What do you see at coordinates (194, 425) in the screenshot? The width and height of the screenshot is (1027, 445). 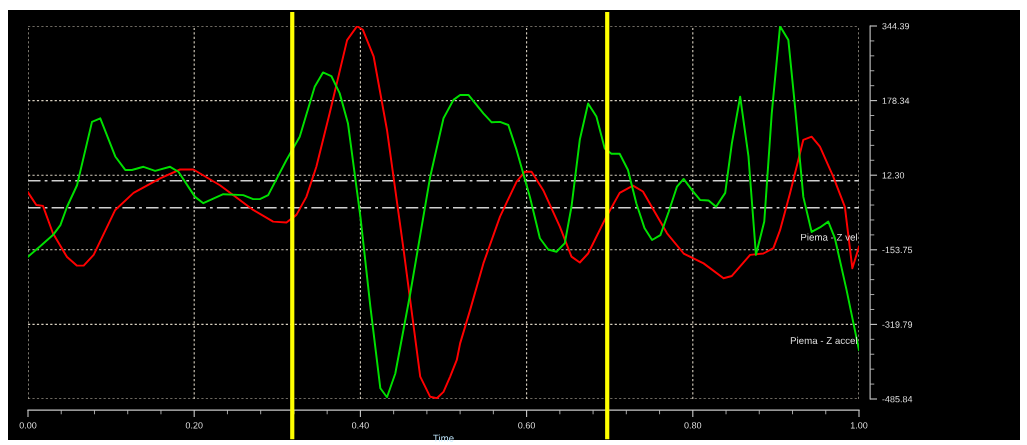 I see `x-tick-label: 0.20` at bounding box center [194, 425].